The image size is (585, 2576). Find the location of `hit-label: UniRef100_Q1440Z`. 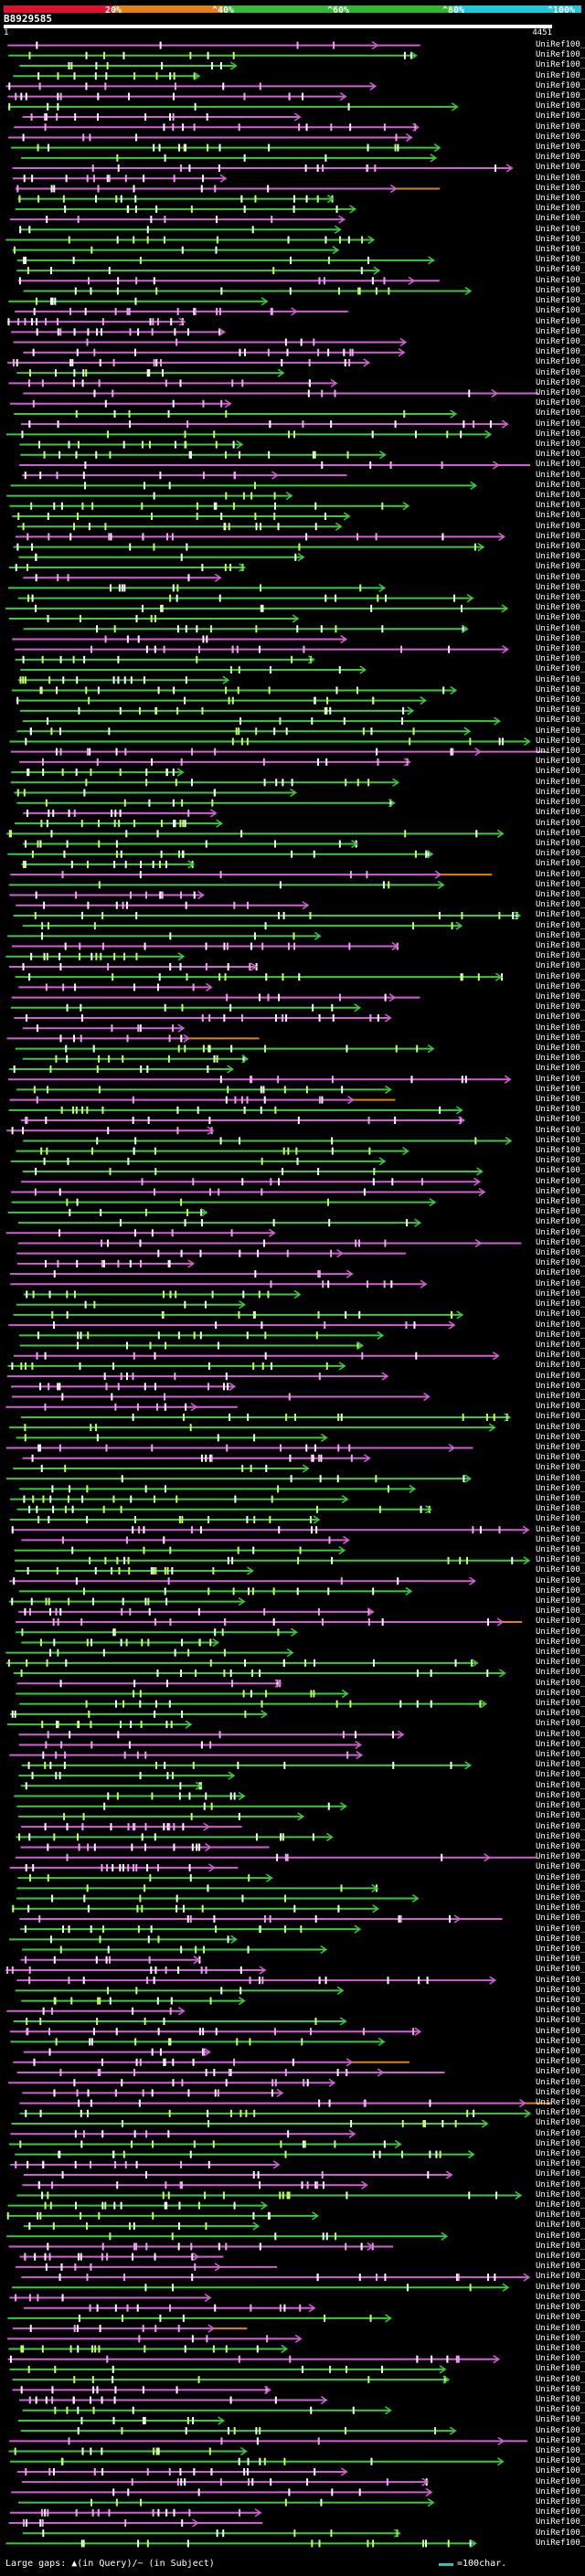

hit-label: UniRef100_Q1440Z is located at coordinates (561, 935).